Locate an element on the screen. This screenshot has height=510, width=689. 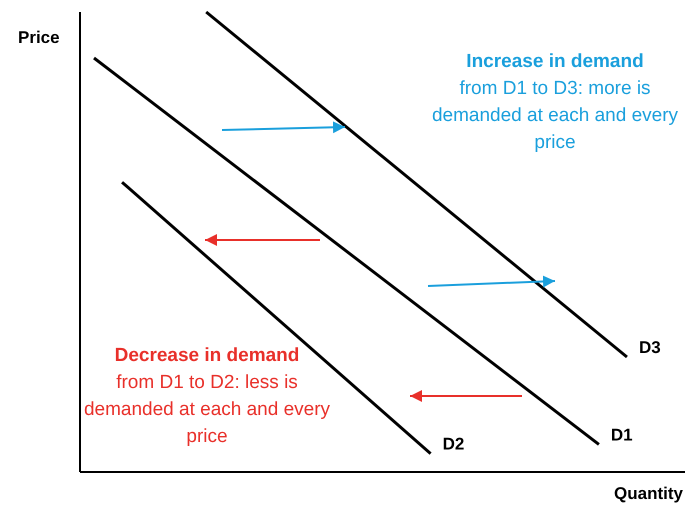
series-label: D1 is located at coordinates (621, 434).